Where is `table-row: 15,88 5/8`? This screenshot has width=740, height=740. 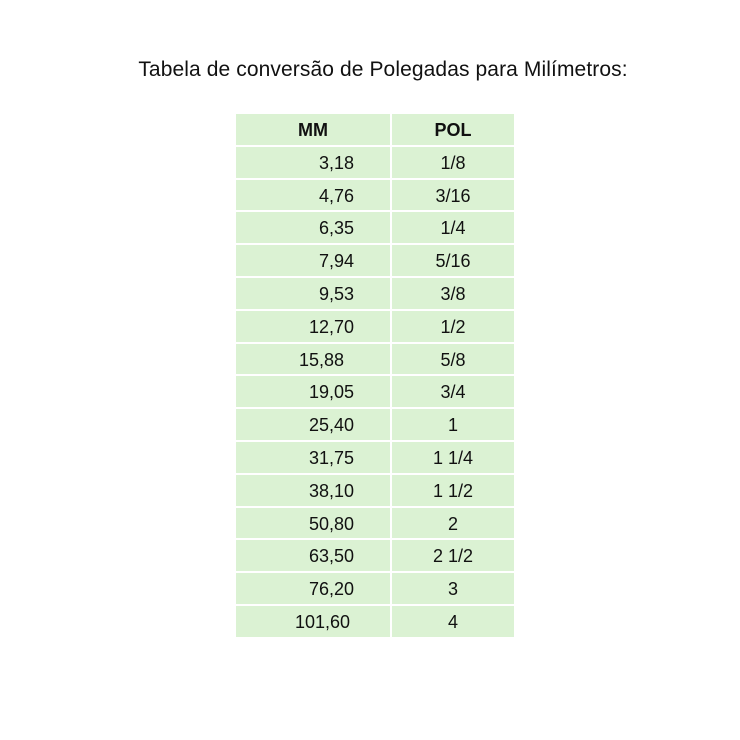 table-row: 15,88 5/8 is located at coordinates (375, 360).